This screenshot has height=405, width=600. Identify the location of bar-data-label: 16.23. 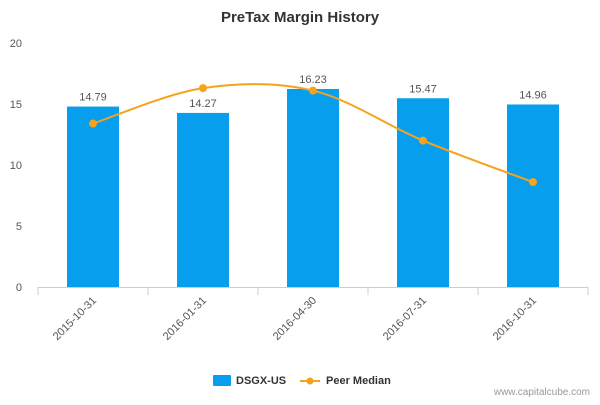
(313, 80).